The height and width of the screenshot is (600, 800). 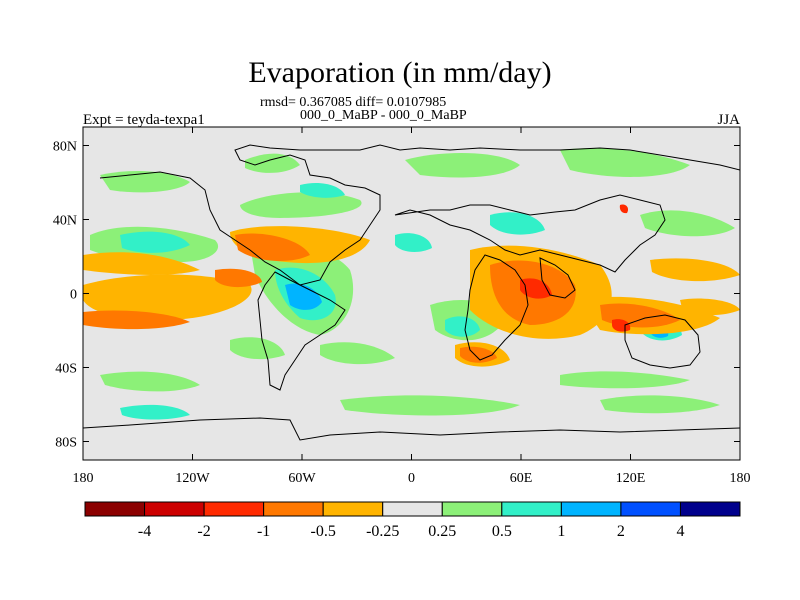 I want to click on colorbar-label: 0.25, so click(x=442, y=531).